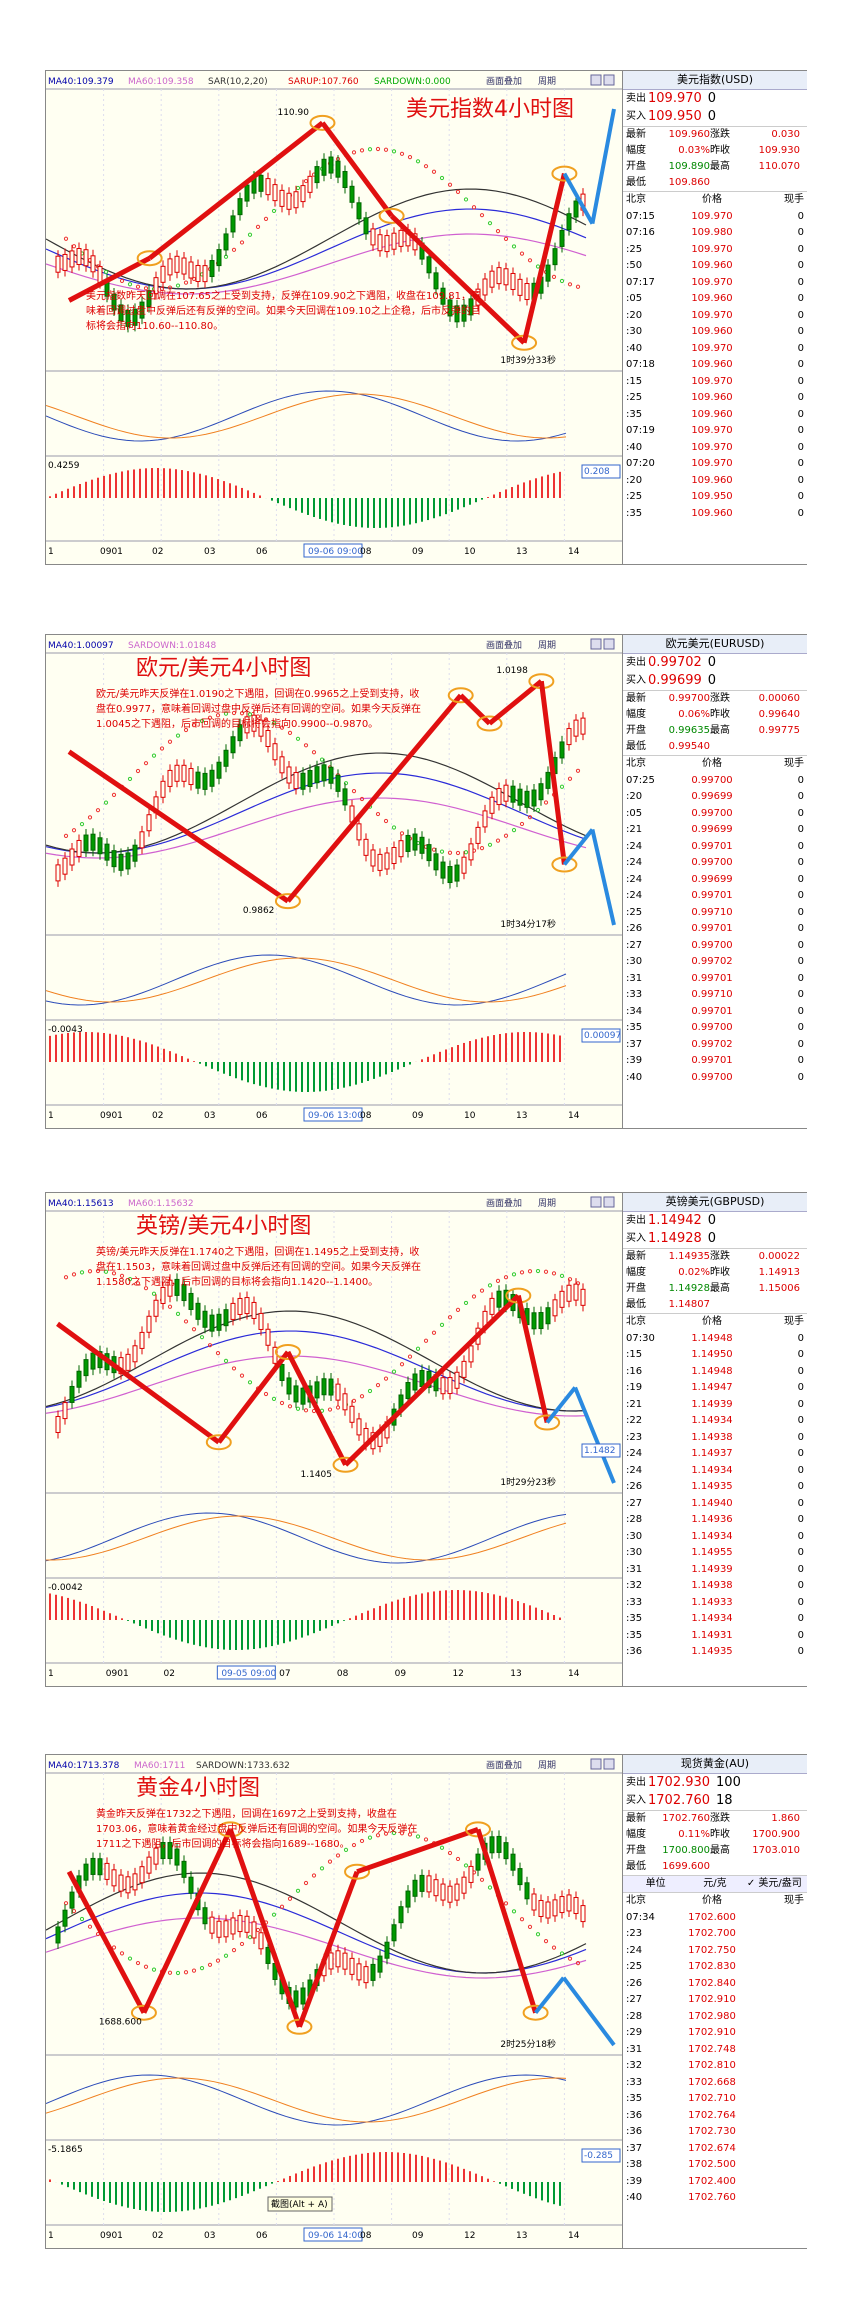 The height and width of the screenshot is (2312, 850). What do you see at coordinates (715, 2116) in the screenshot?
I see `tick-row: :36 1702.764` at bounding box center [715, 2116].